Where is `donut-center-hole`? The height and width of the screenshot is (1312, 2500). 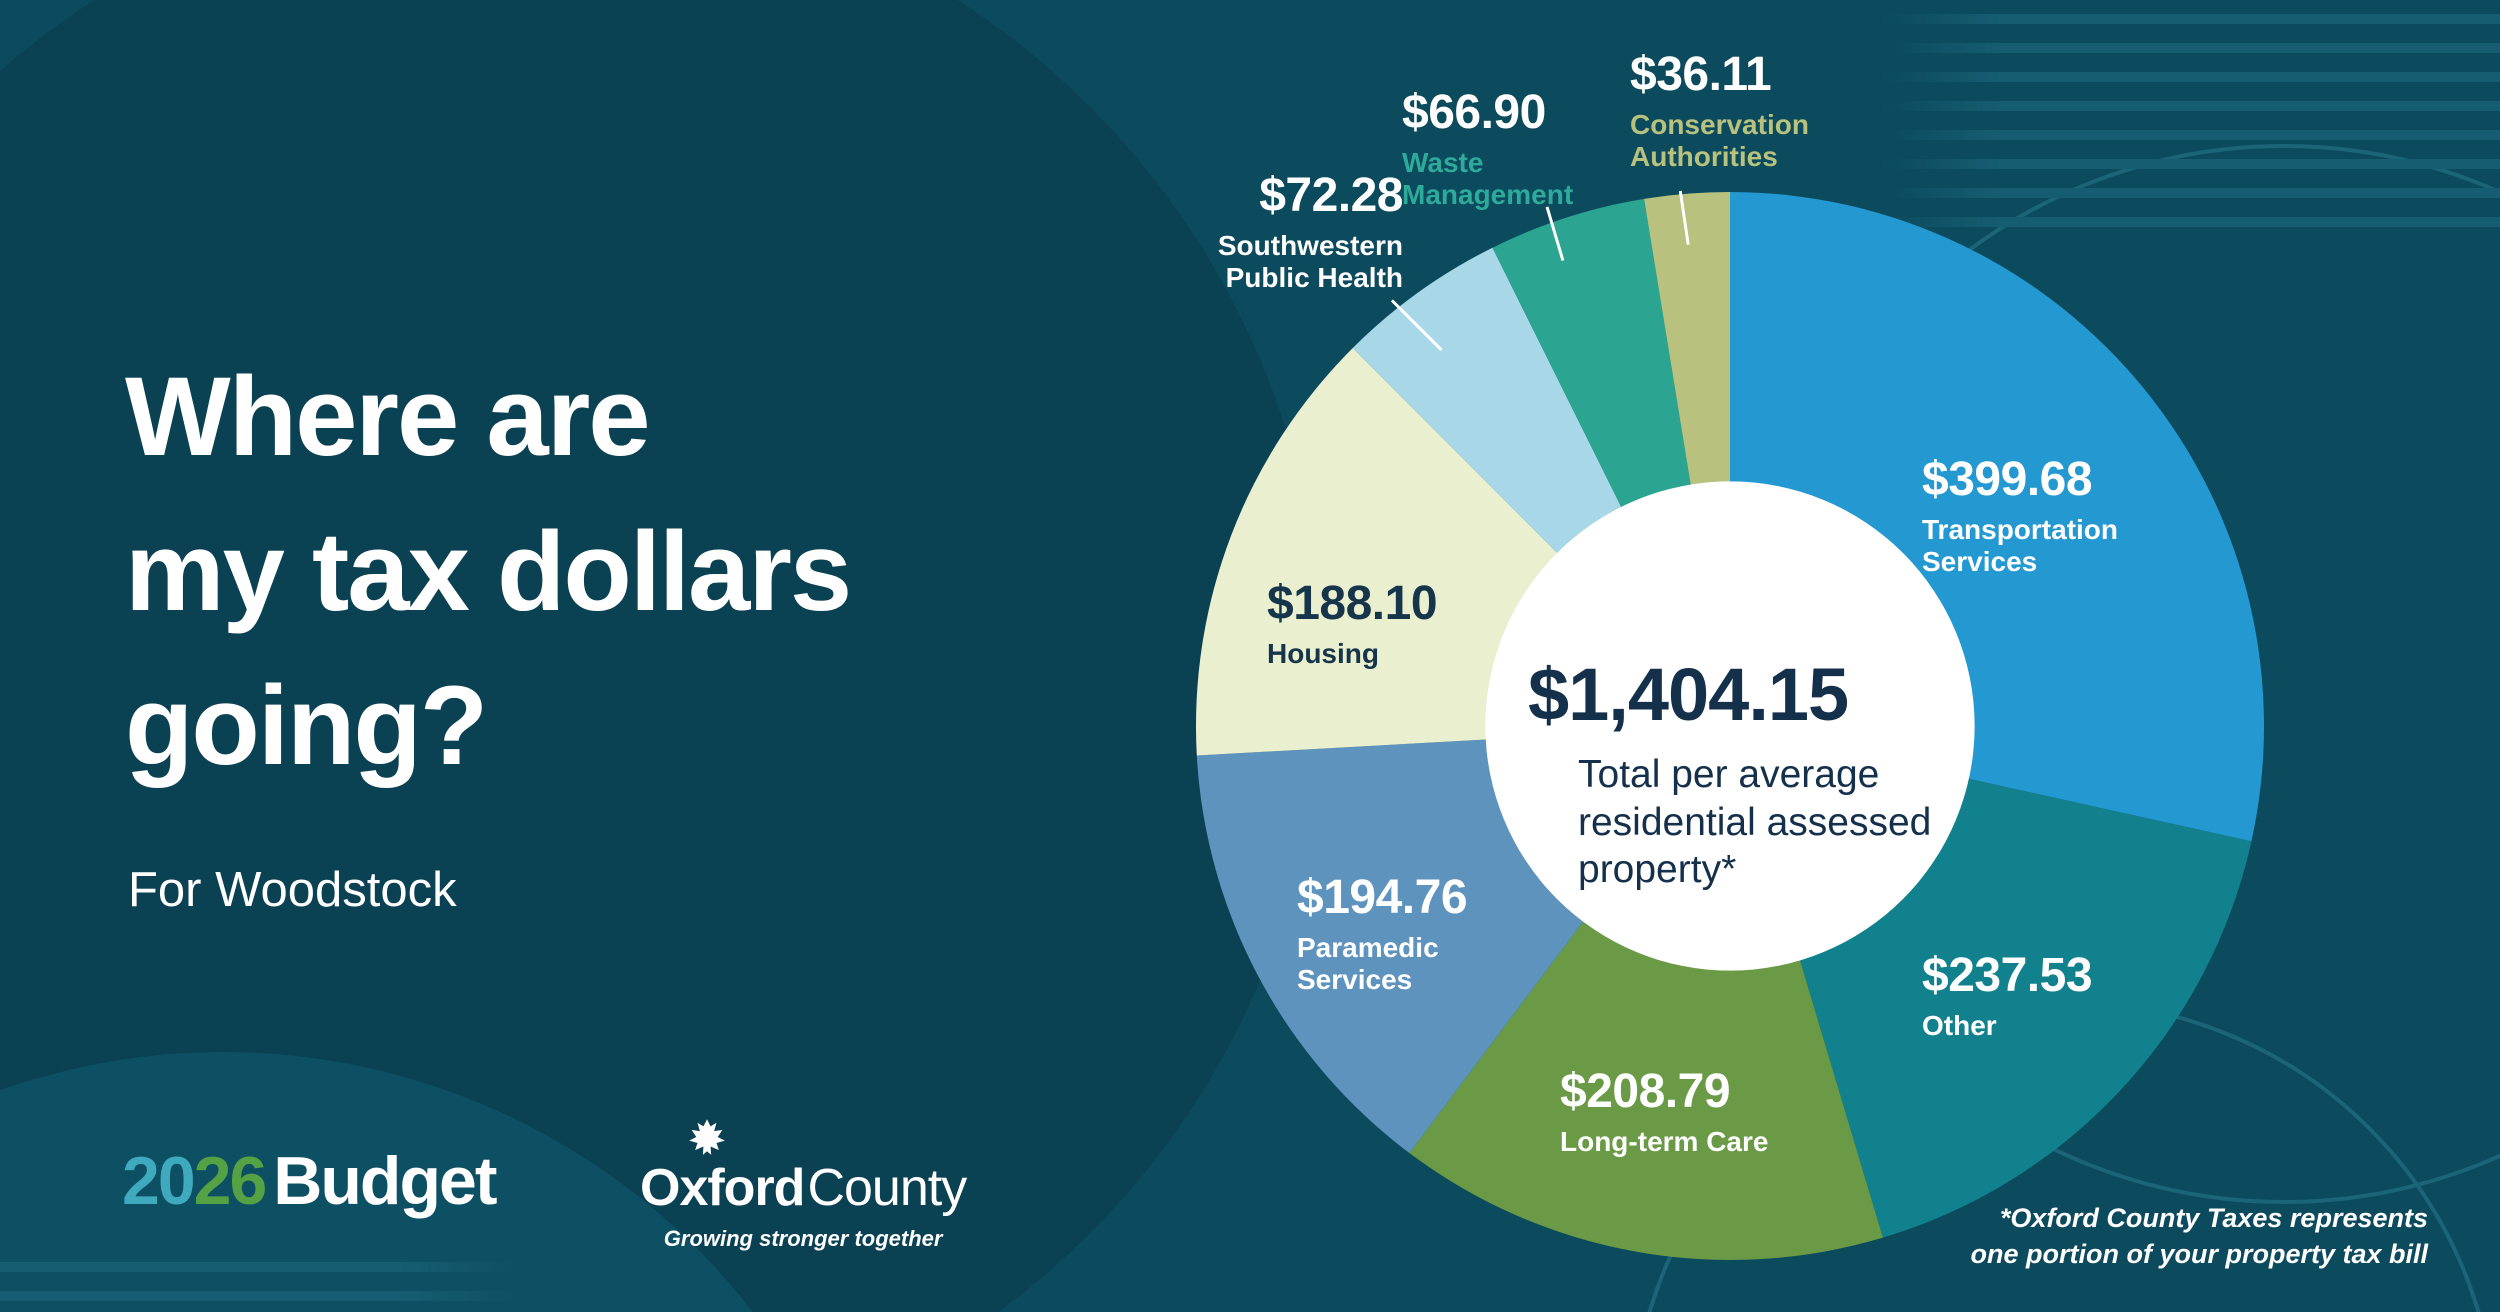 donut-center-hole is located at coordinates (1730, 726).